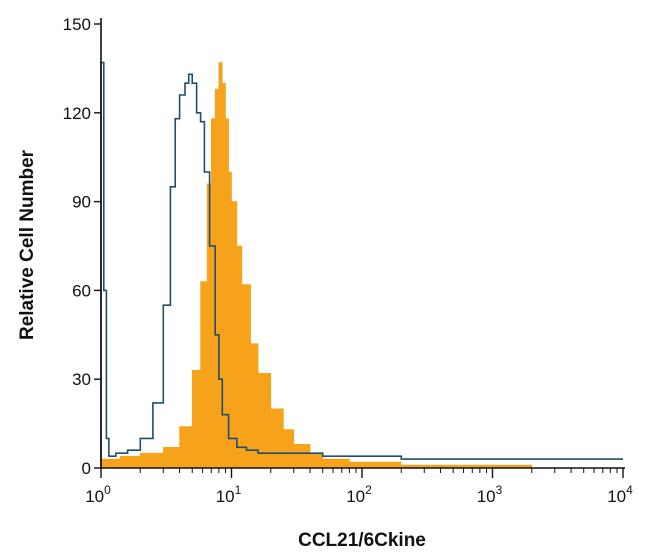 Image resolution: width=650 pixels, height=560 pixels. Describe the element at coordinates (229, 494) in the screenshot. I see `x-tick-label: 10¹` at that location.